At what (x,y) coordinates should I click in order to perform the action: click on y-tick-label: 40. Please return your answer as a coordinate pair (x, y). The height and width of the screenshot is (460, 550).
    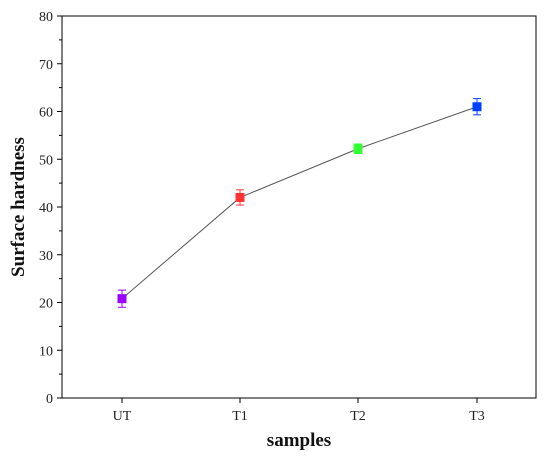
    Looking at the image, I should click on (46, 208).